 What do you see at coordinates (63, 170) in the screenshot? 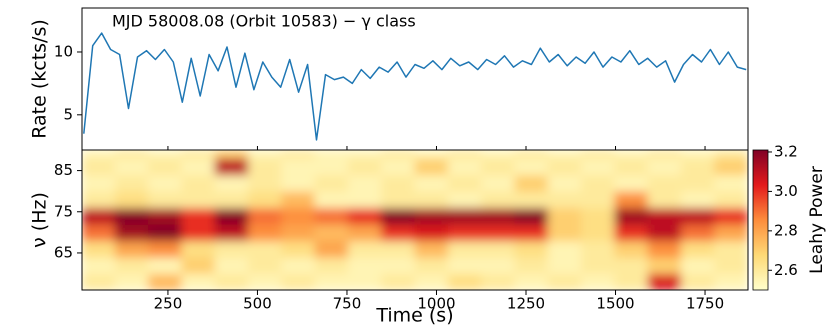
I see `y-tick-label: 85` at bounding box center [63, 170].